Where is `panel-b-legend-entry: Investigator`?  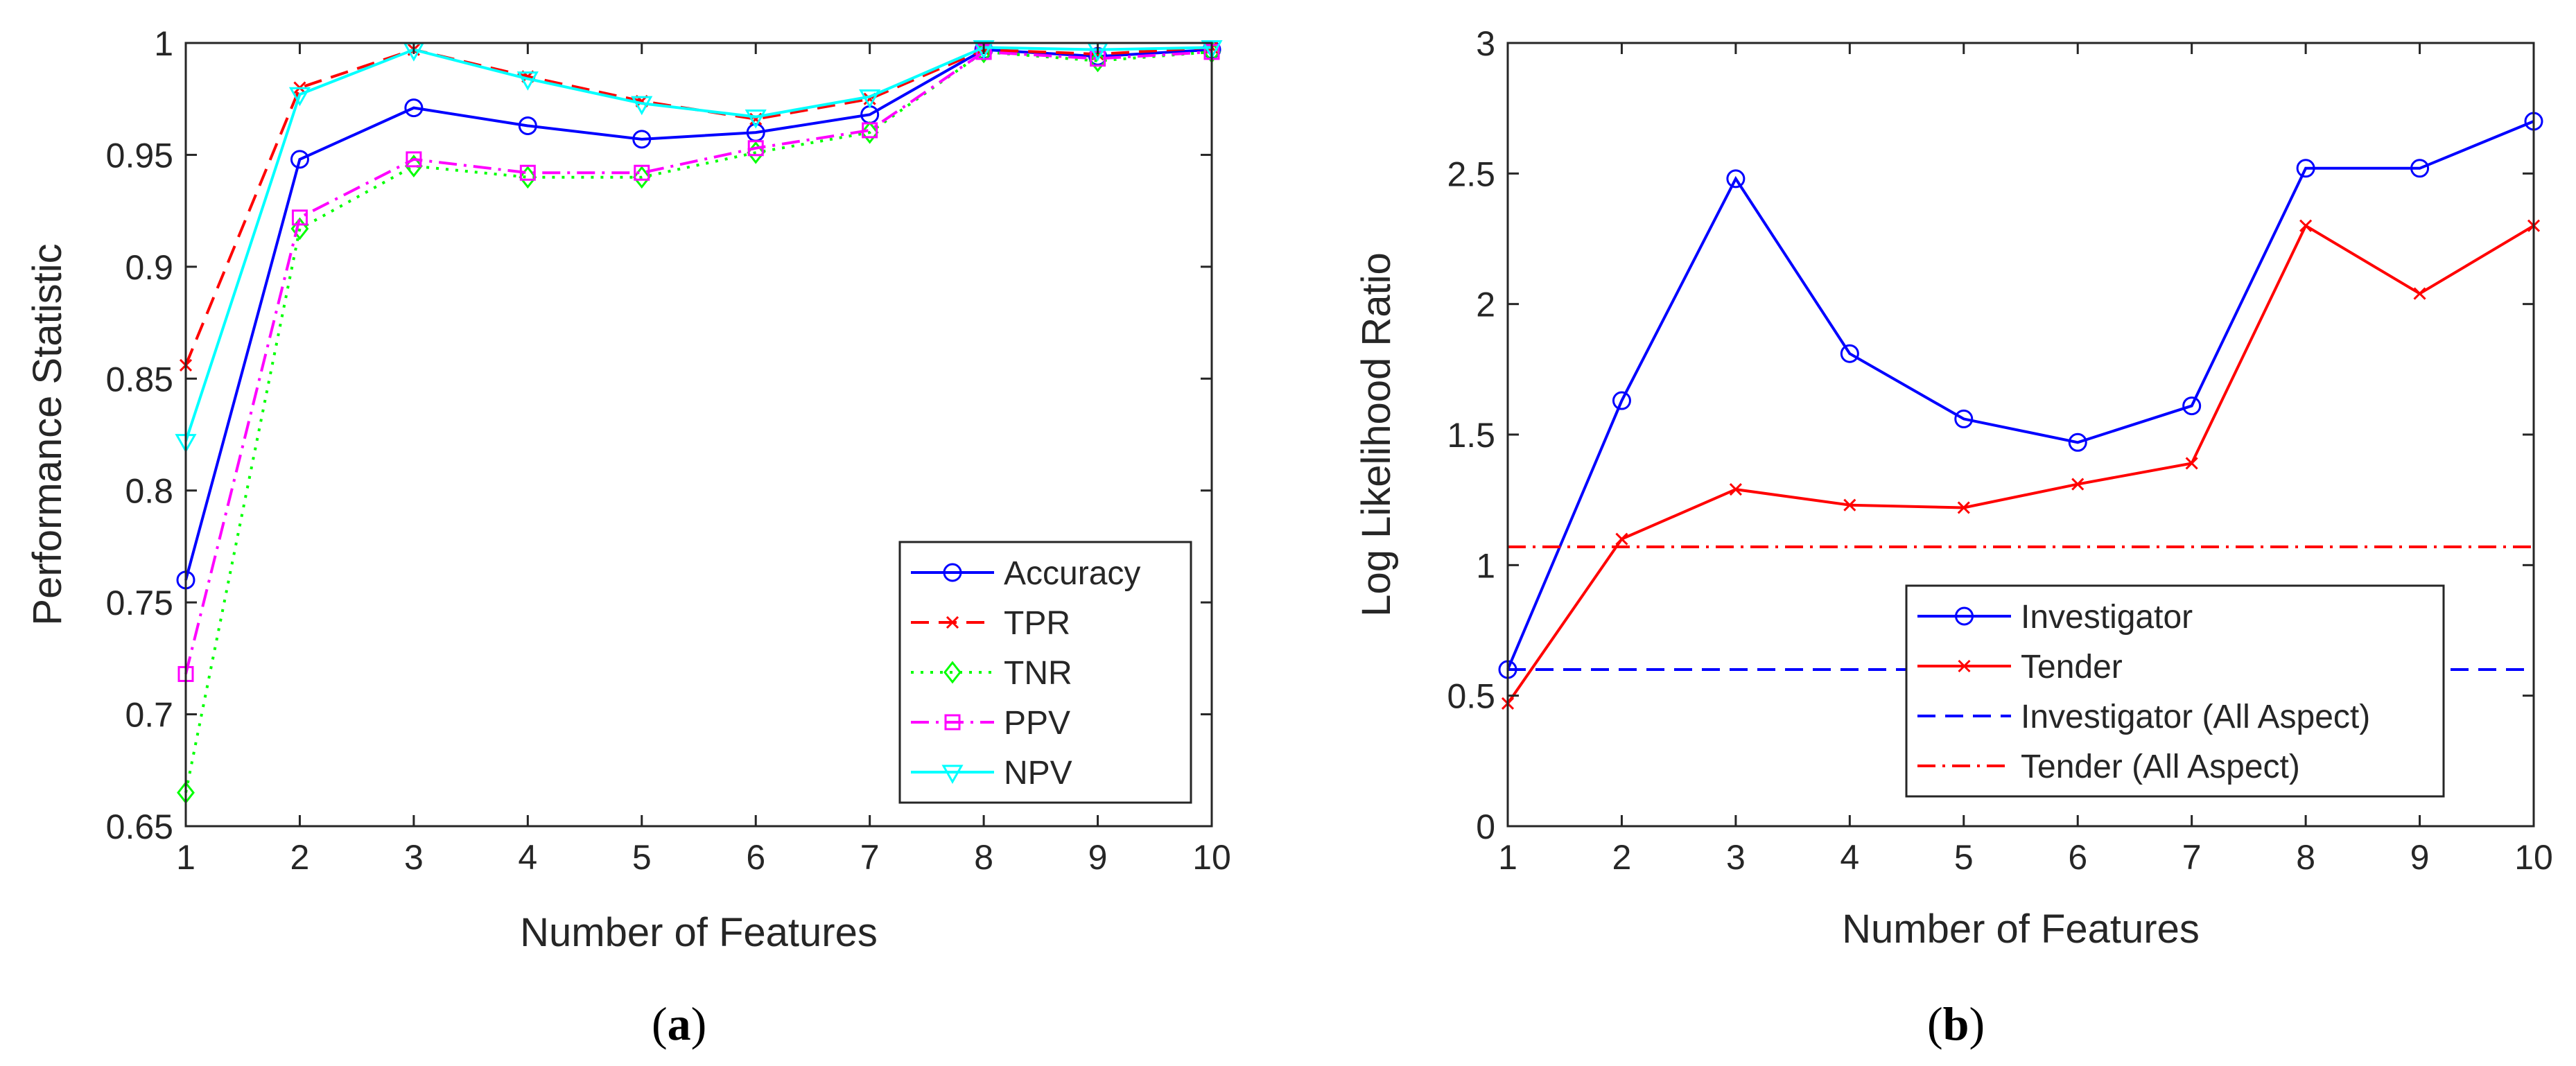
panel-b-legend-entry: Investigator is located at coordinates (2055, 617).